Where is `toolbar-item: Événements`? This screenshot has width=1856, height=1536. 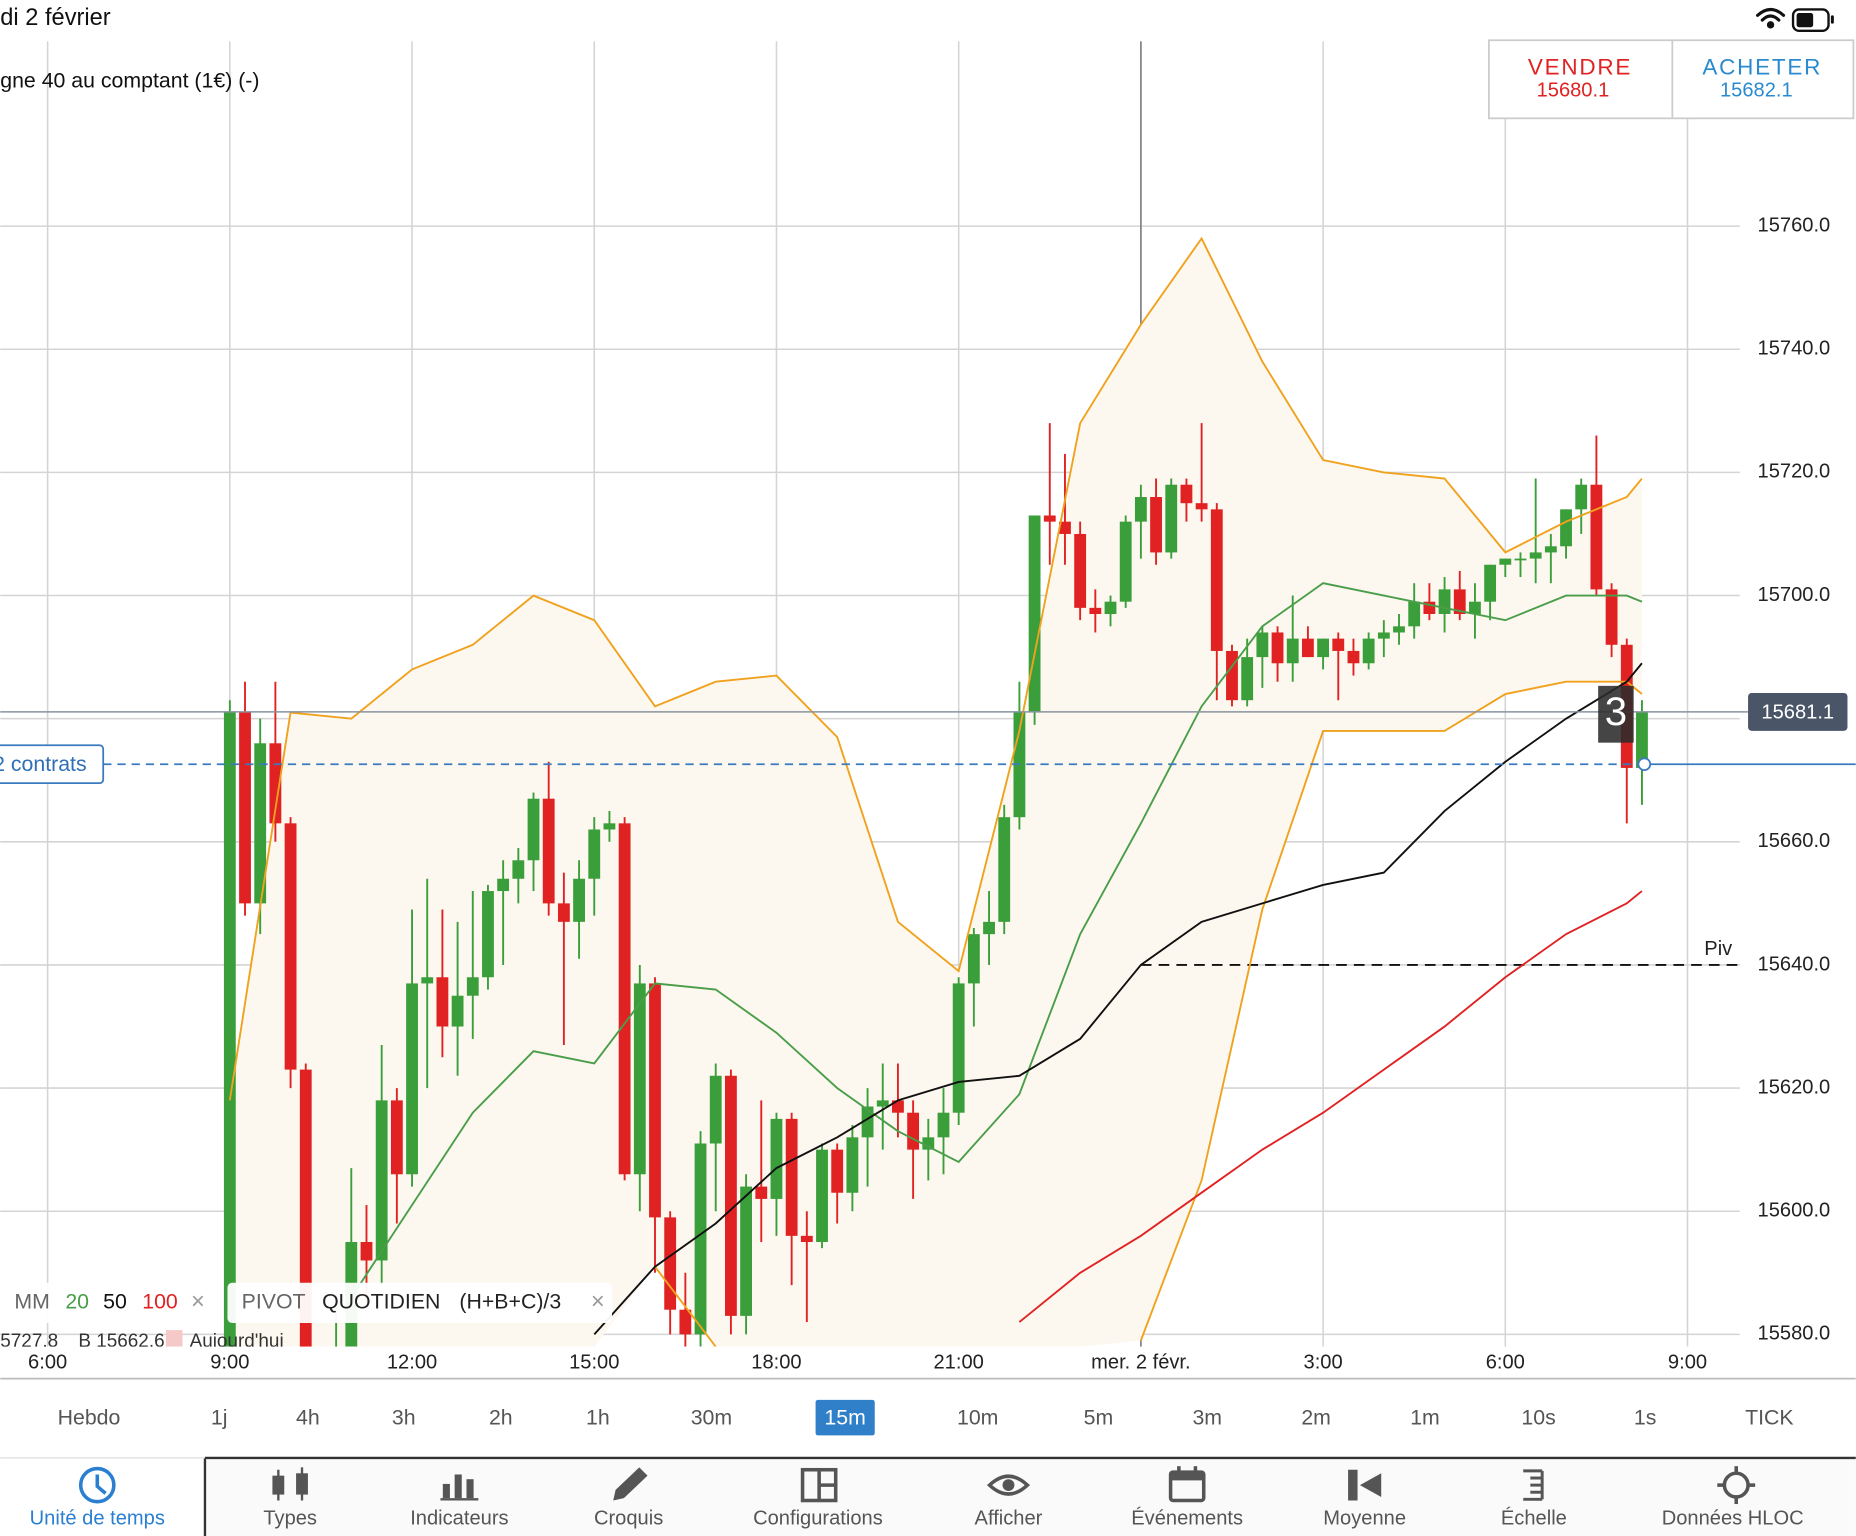 toolbar-item: Événements is located at coordinates (1187, 1518).